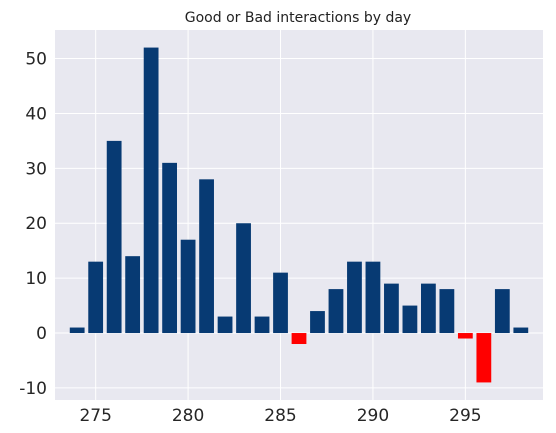 The height and width of the screenshot is (433, 556). I want to click on y-tick-label: 0, so click(41, 334).